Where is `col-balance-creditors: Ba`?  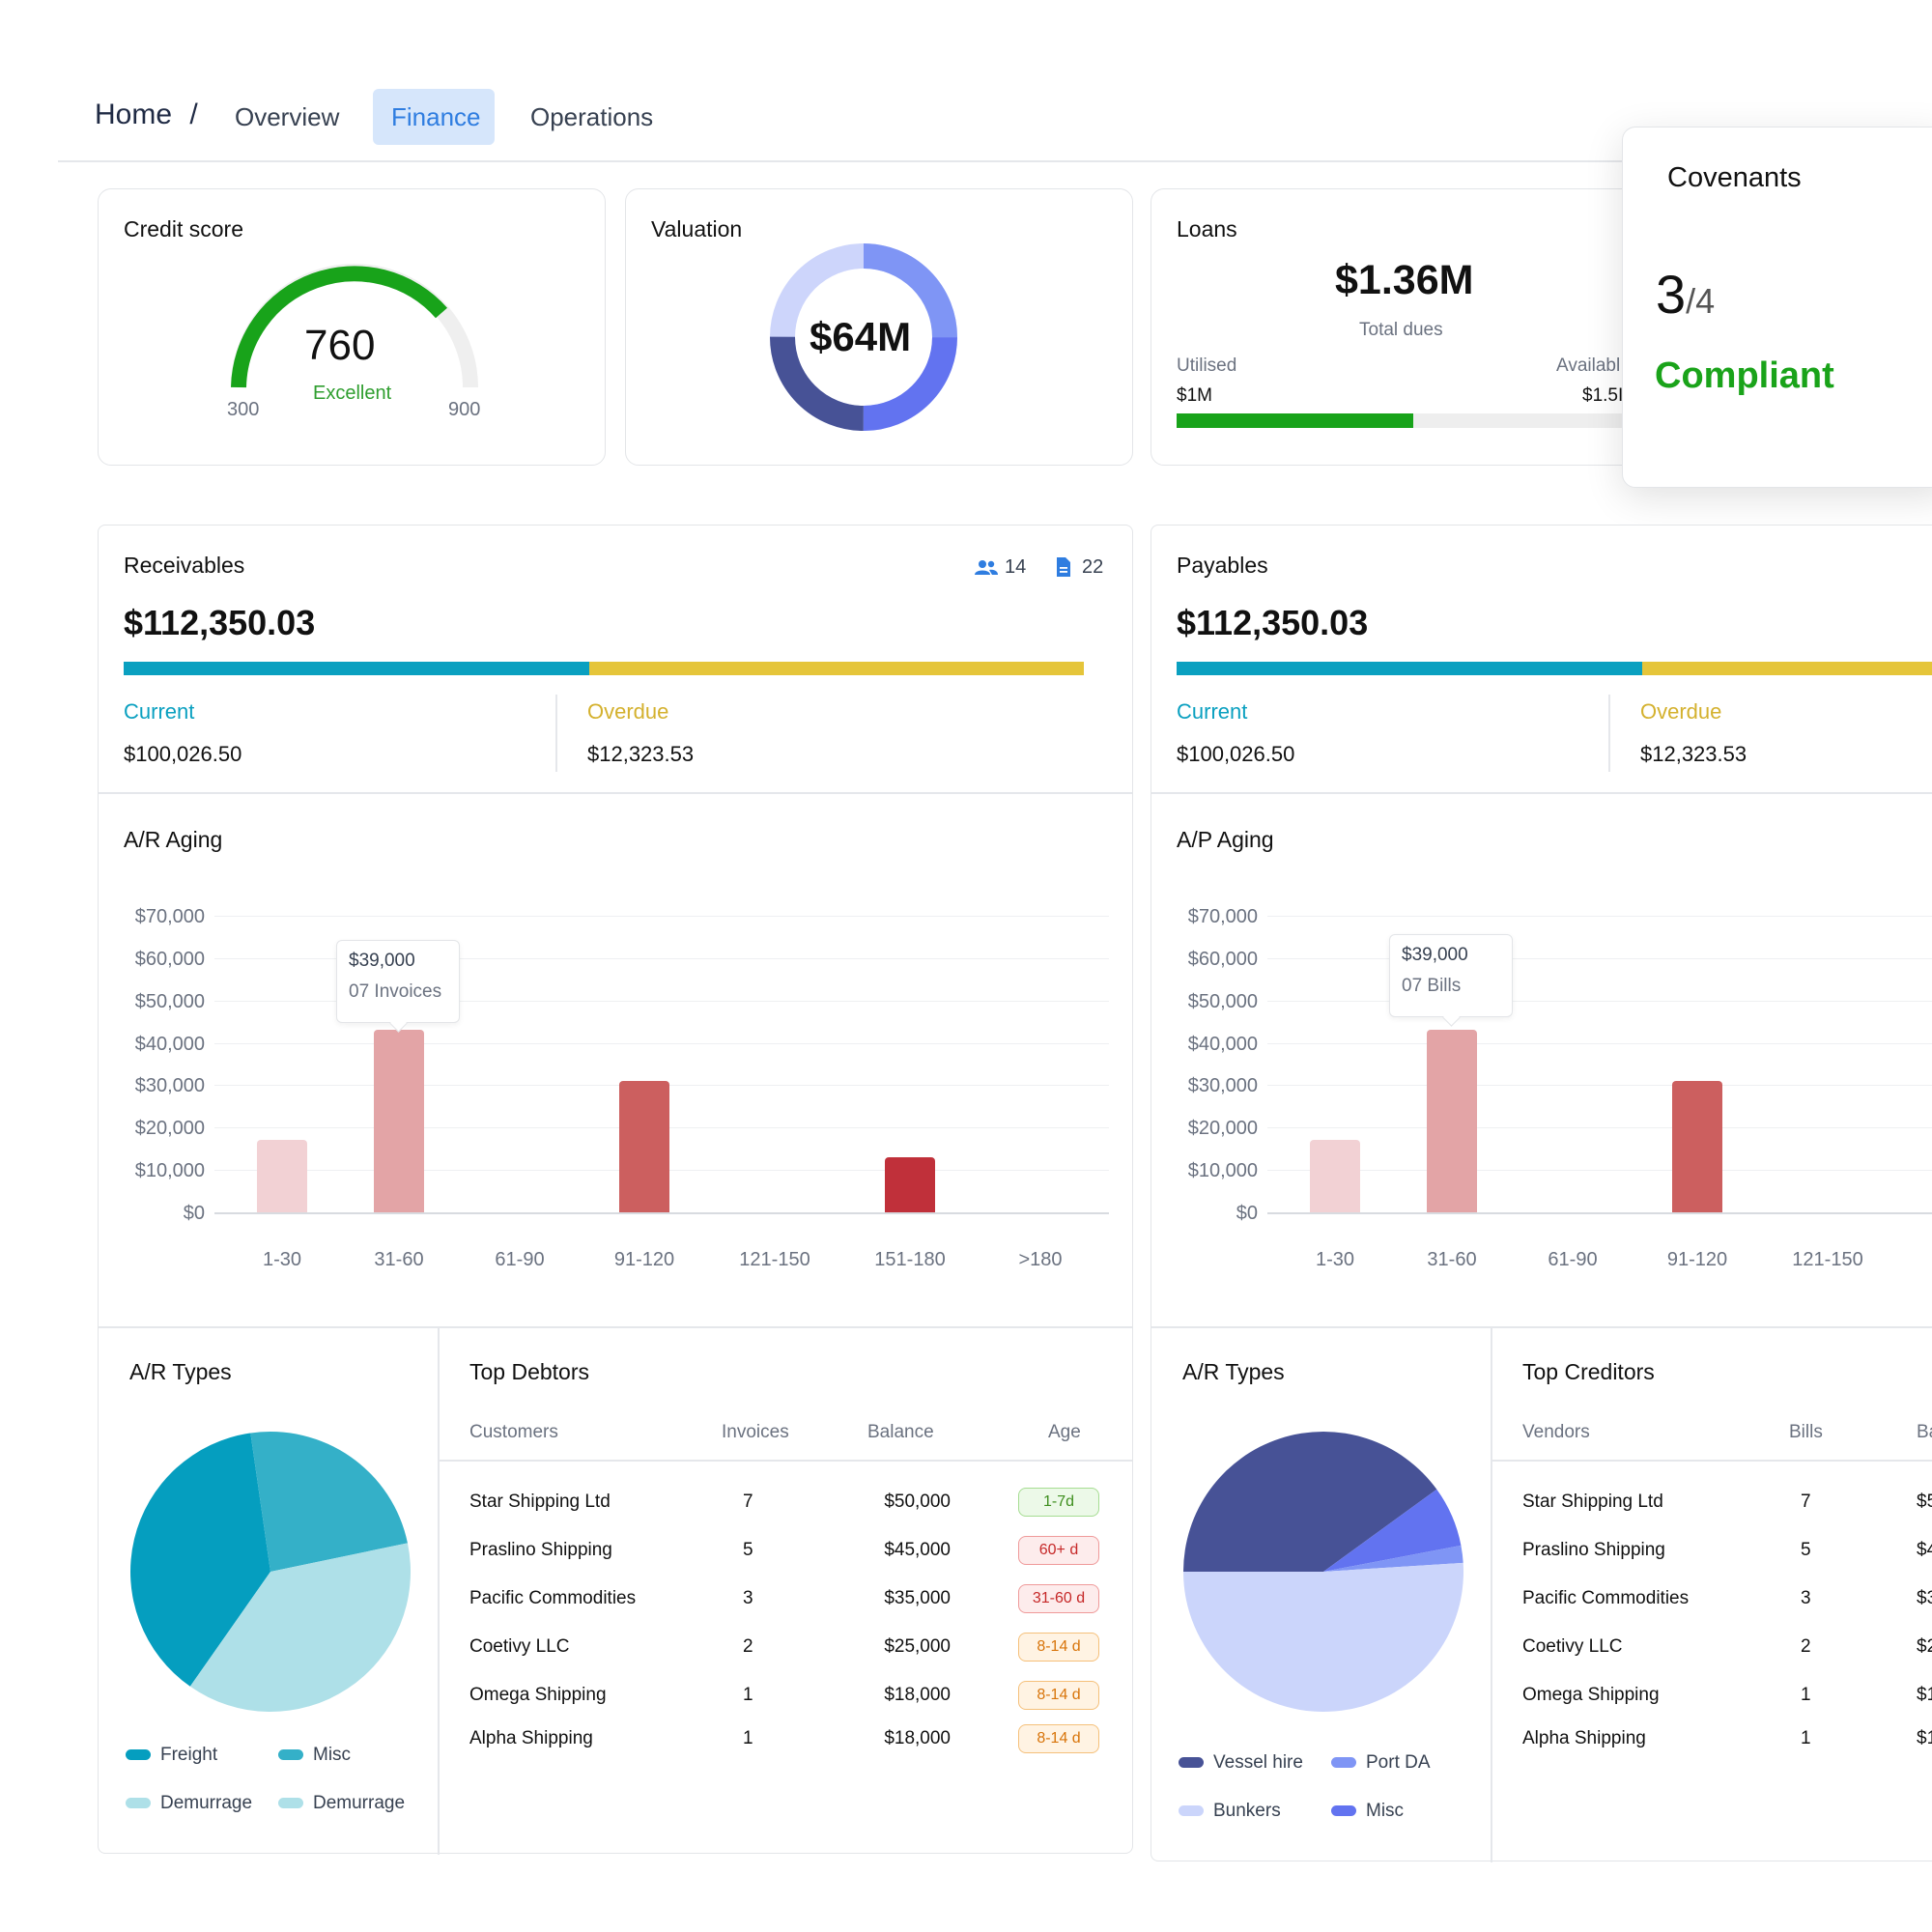
col-balance-creditors: Ba is located at coordinates (1924, 1432).